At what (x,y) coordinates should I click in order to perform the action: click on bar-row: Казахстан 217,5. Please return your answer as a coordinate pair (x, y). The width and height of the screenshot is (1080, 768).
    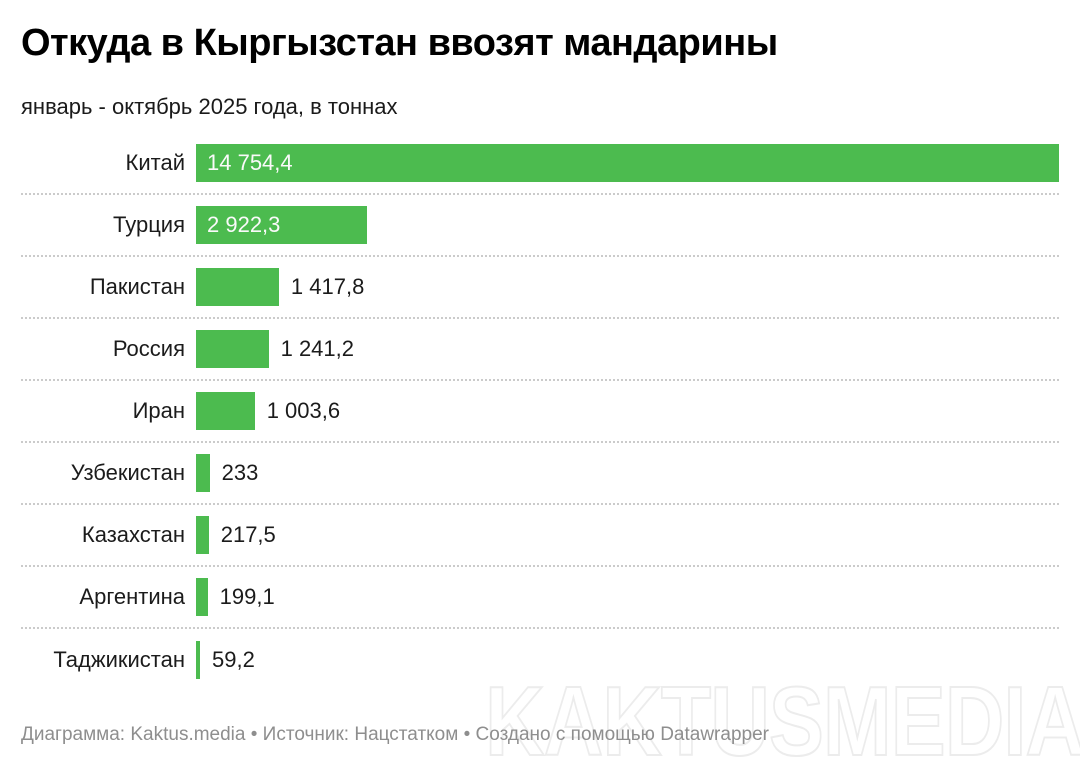
    Looking at the image, I should click on (540, 536).